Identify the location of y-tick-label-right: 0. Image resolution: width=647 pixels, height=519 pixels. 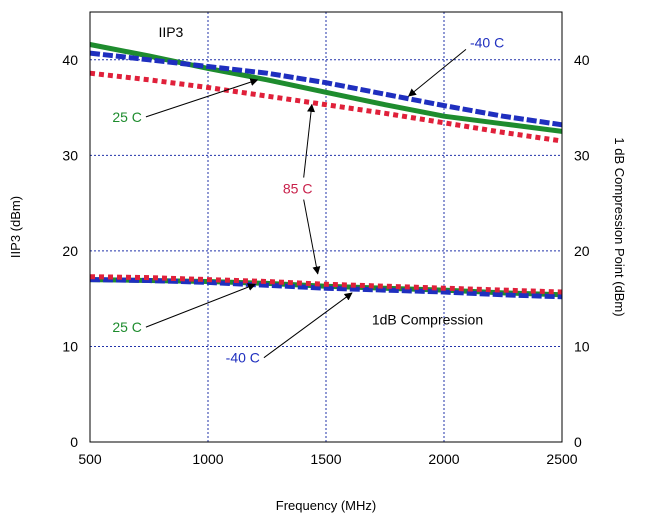
(578, 442).